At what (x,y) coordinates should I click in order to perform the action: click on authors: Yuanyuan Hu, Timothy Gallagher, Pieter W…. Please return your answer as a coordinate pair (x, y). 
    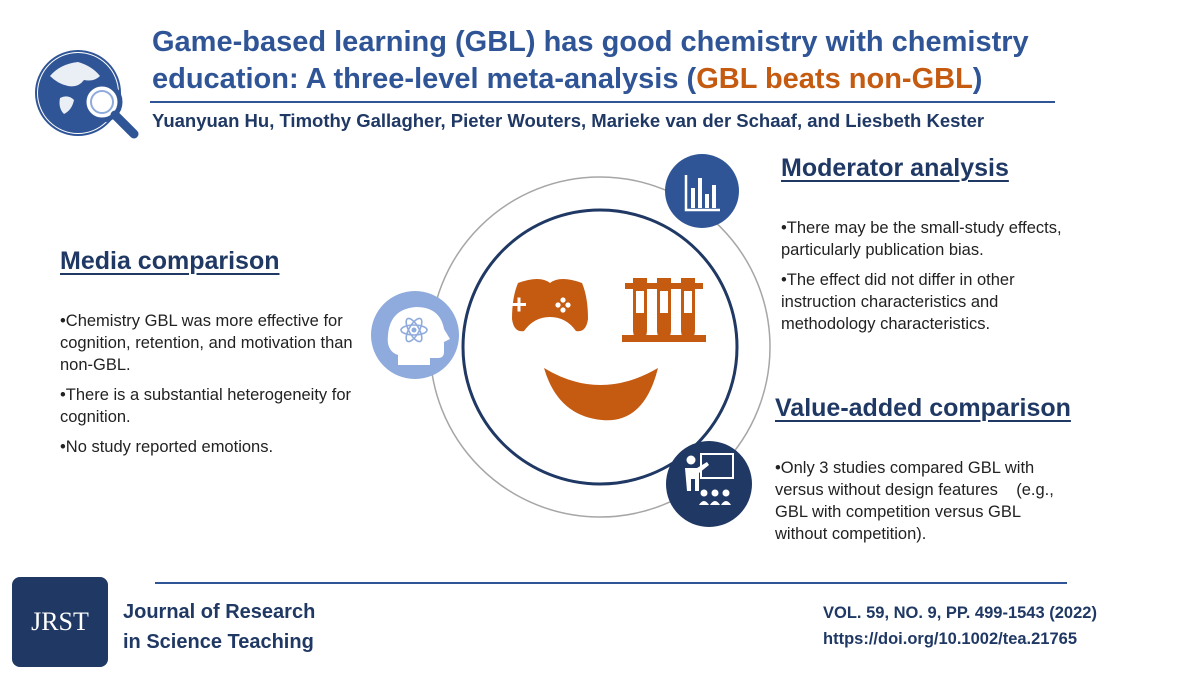
    Looking at the image, I should click on (568, 120).